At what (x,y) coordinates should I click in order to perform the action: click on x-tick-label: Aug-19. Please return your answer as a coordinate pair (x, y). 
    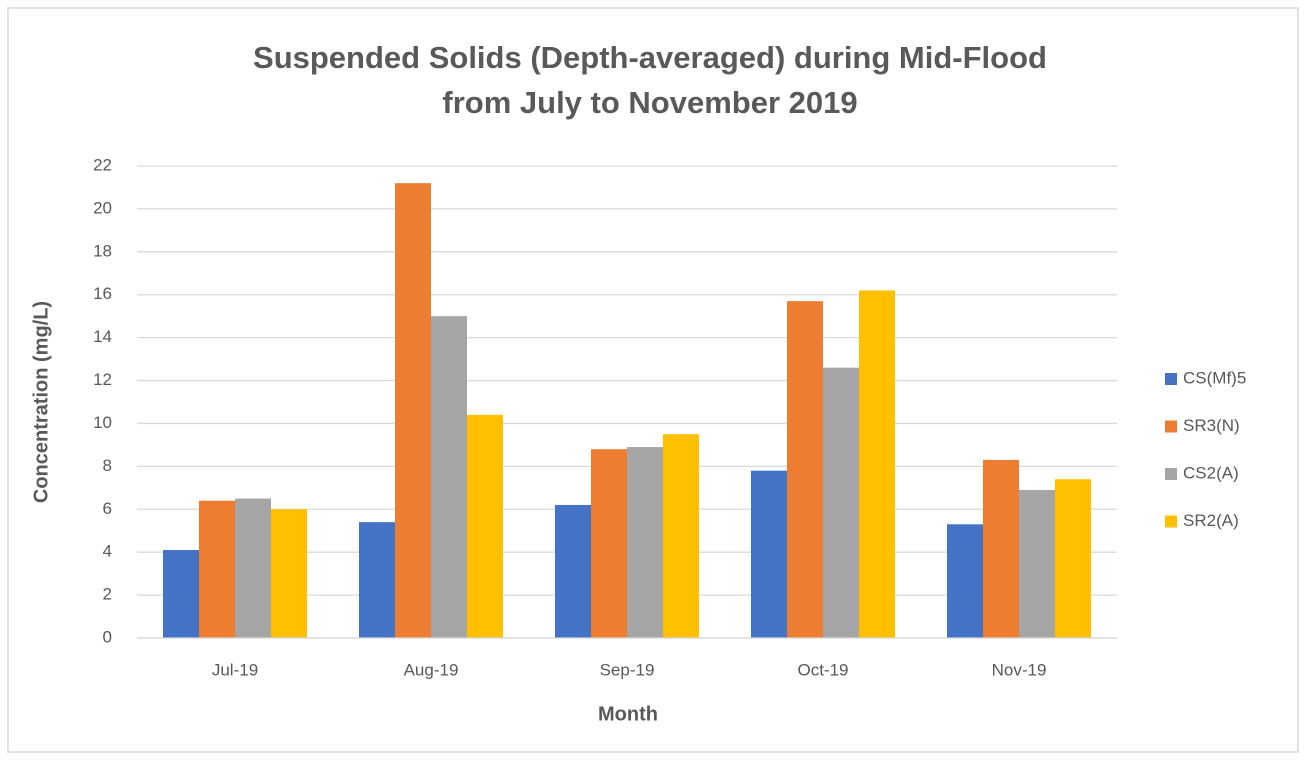
    Looking at the image, I should click on (431, 669).